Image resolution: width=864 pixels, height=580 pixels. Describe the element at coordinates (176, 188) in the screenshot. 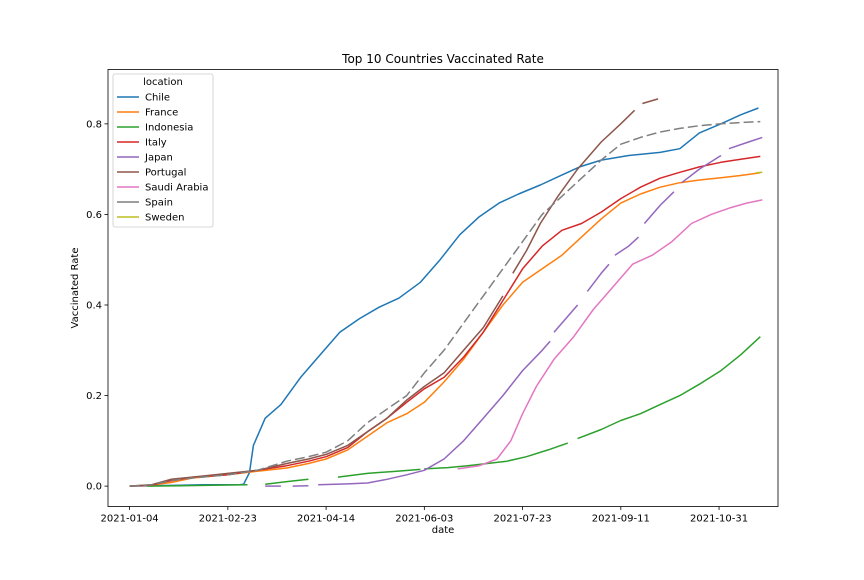

I see `legend-label: Saudi Arabia` at that location.